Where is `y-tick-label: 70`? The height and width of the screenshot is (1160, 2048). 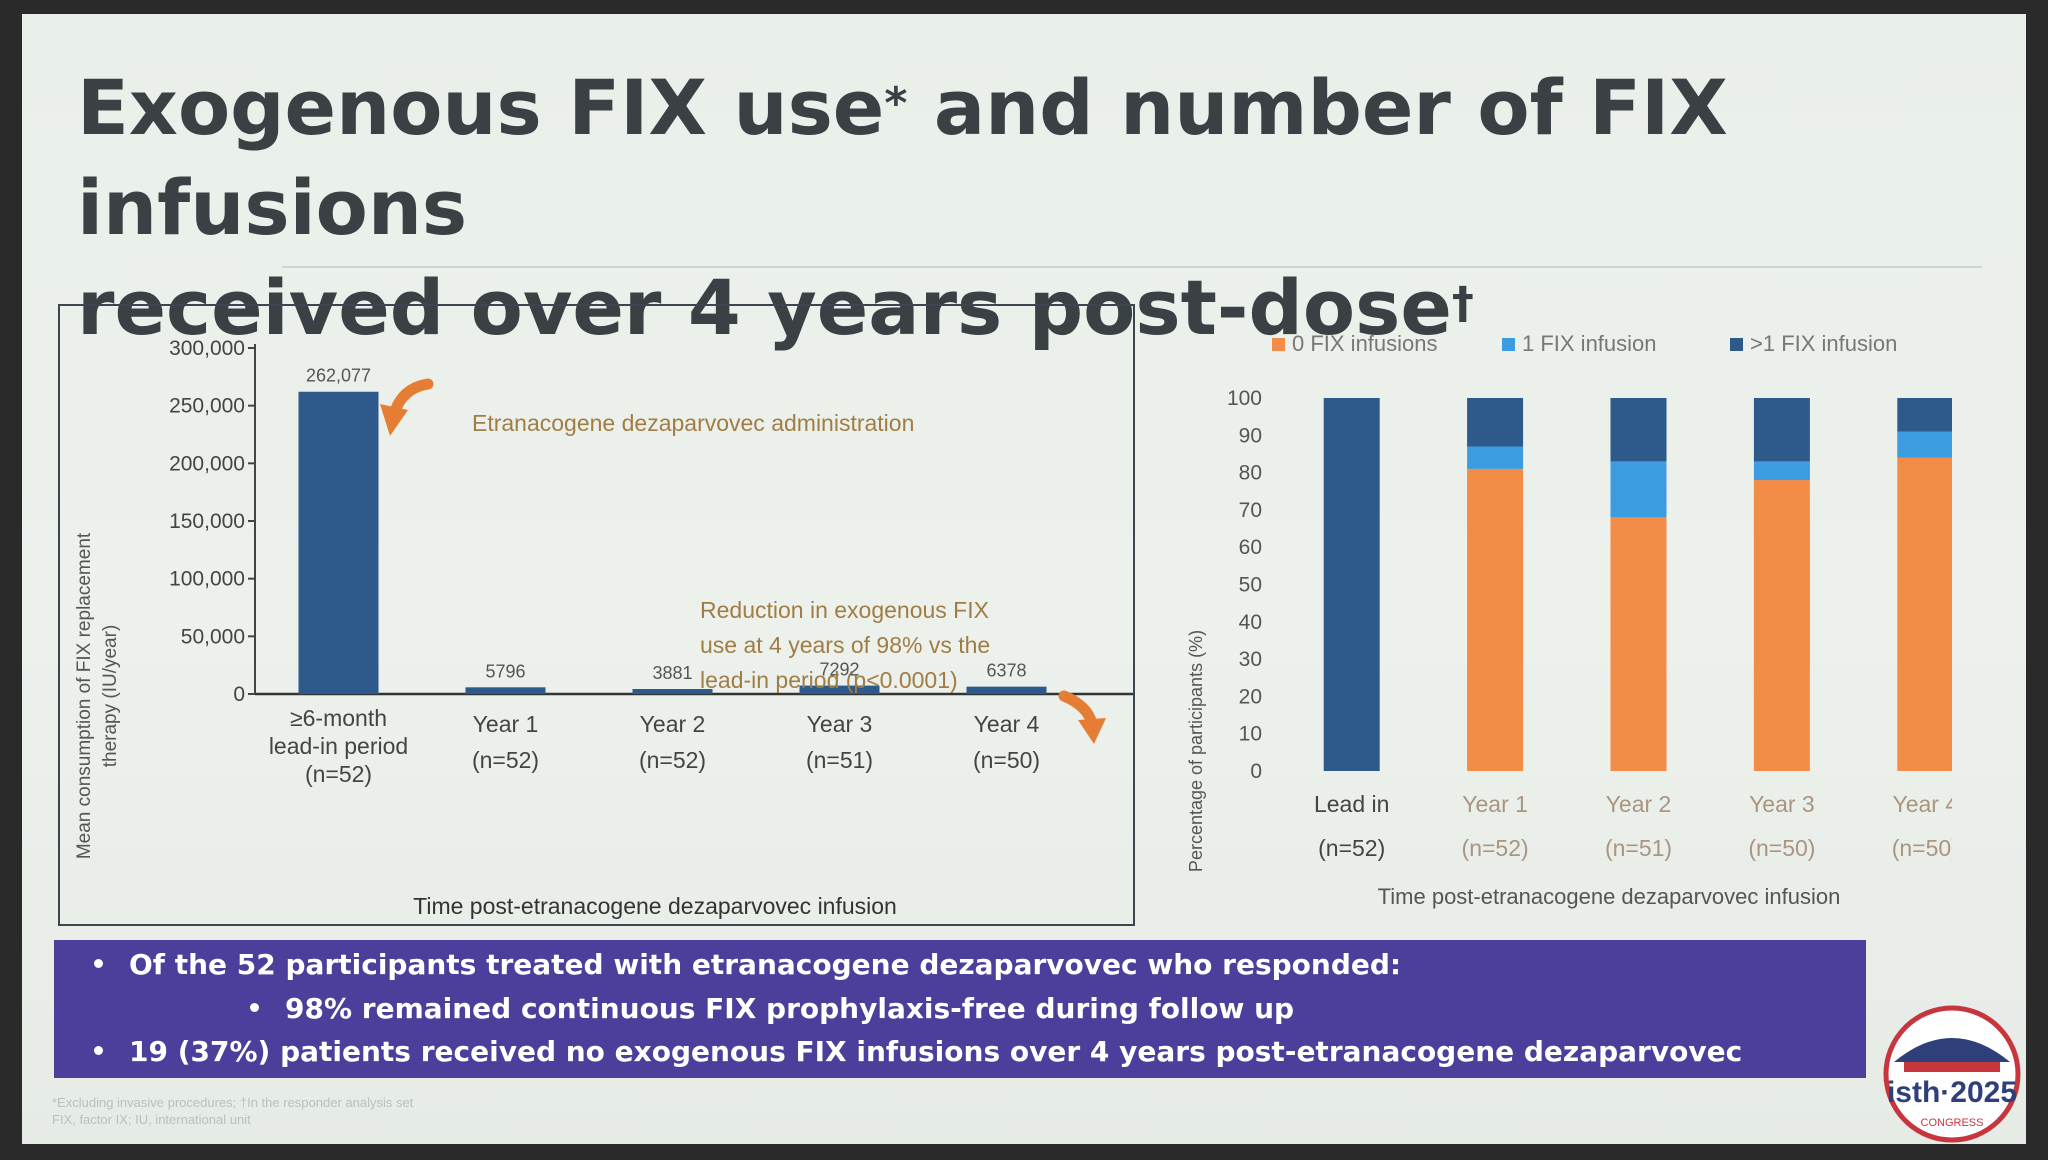
y-tick-label: 70 is located at coordinates (1250, 510).